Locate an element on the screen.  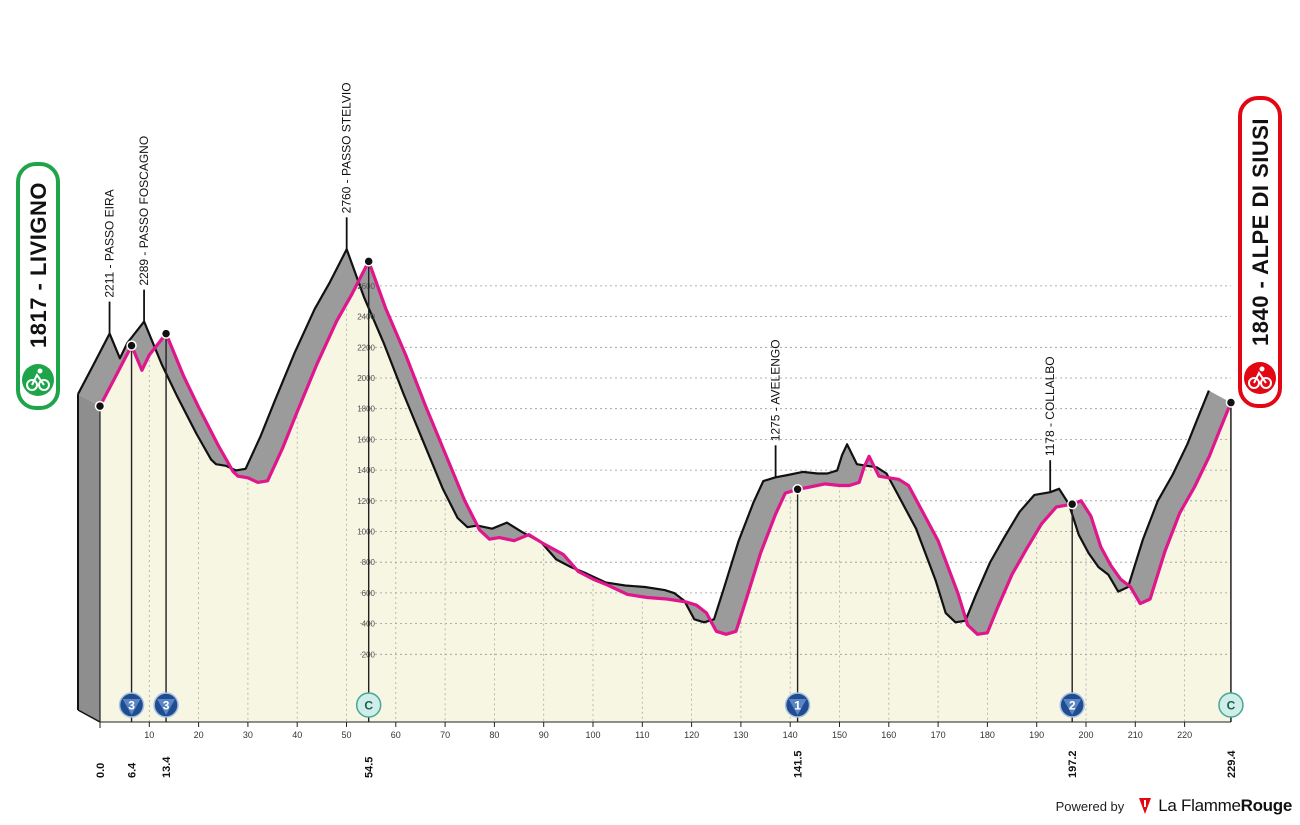
flamme-rouge-flag-icon is located at coordinates (1145, 806).